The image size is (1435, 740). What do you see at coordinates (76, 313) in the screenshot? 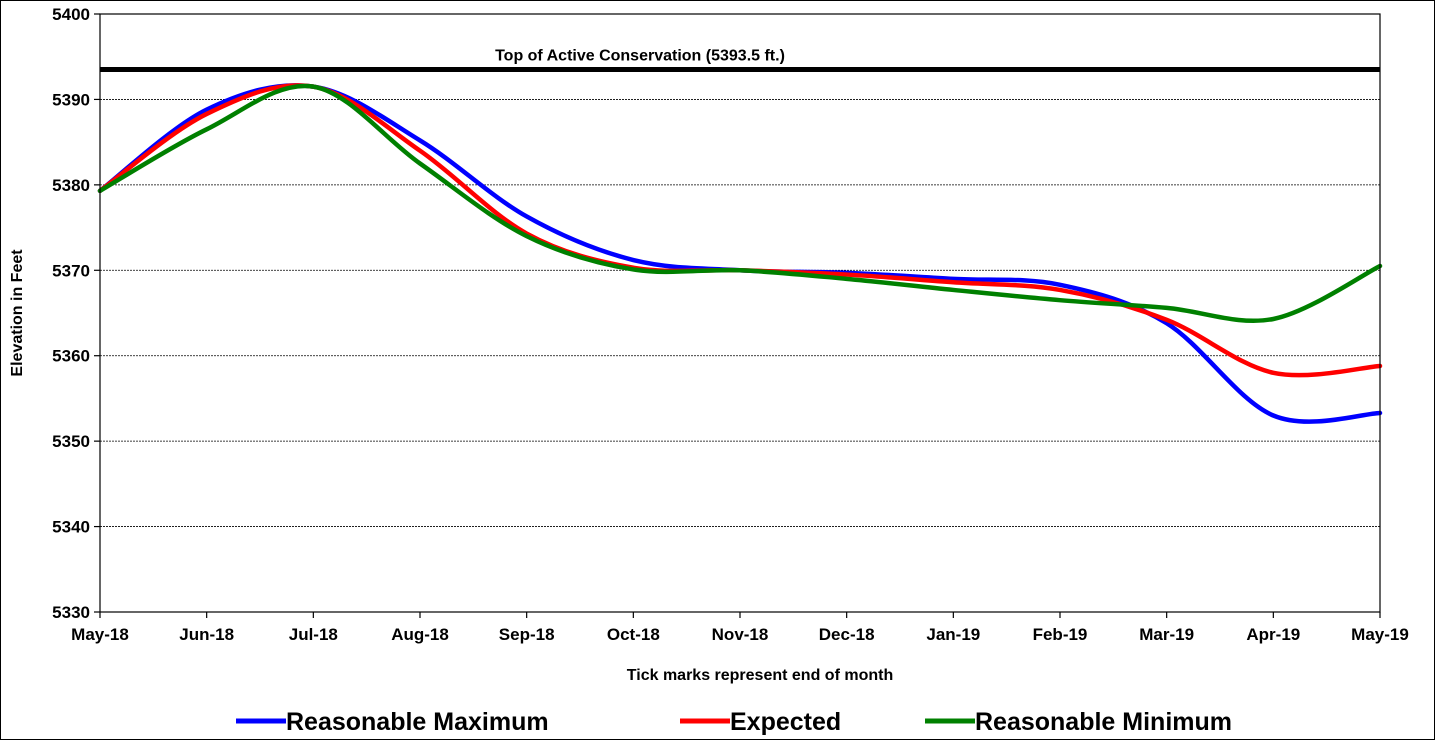
I see `y-axis-ticks: 5330 5340 5350 5360 5370 5380 5390 5400` at bounding box center [76, 313].